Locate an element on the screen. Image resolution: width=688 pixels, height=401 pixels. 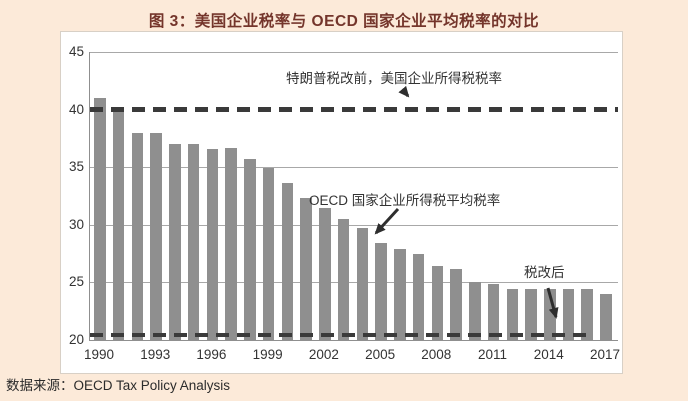
bar-2003 is located at coordinates (343, 279).